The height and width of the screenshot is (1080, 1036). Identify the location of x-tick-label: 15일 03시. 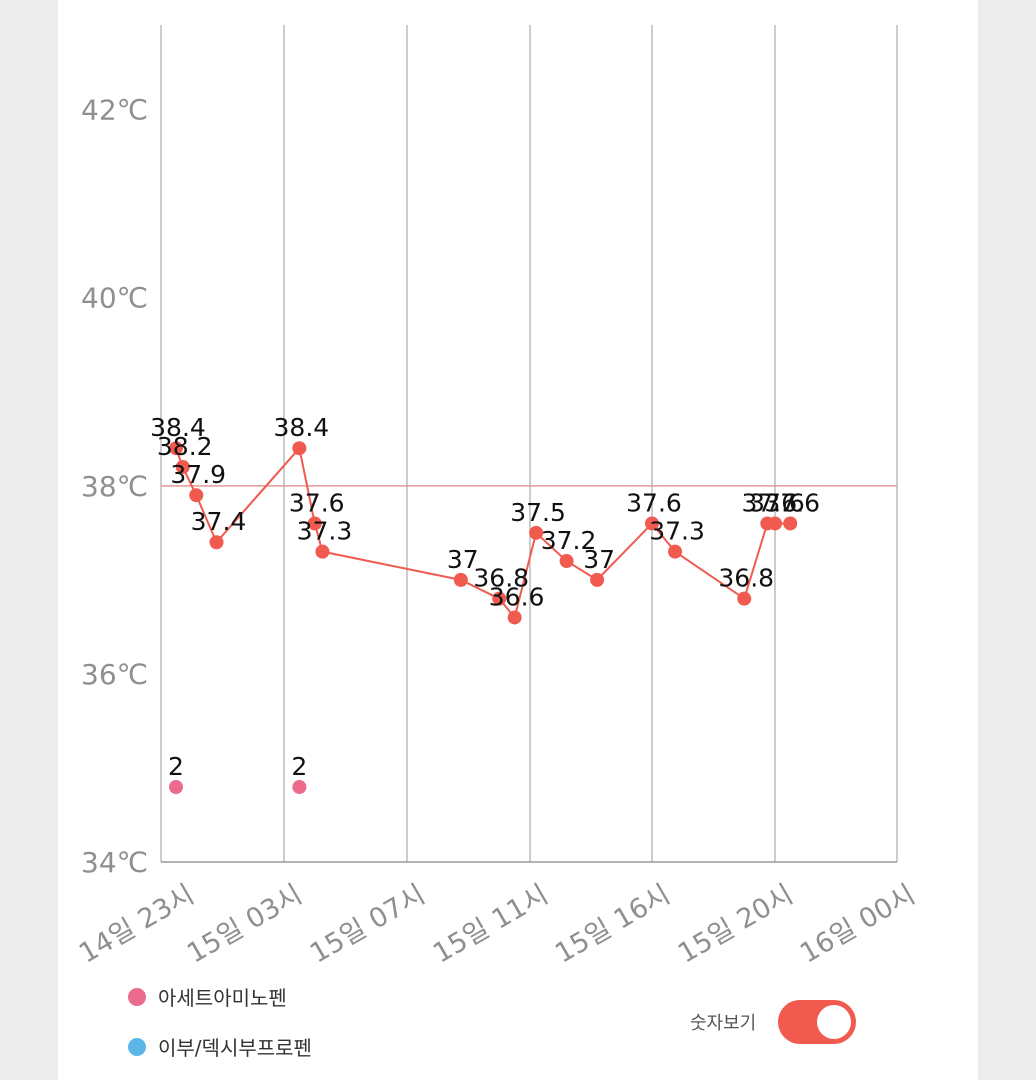
(244, 924).